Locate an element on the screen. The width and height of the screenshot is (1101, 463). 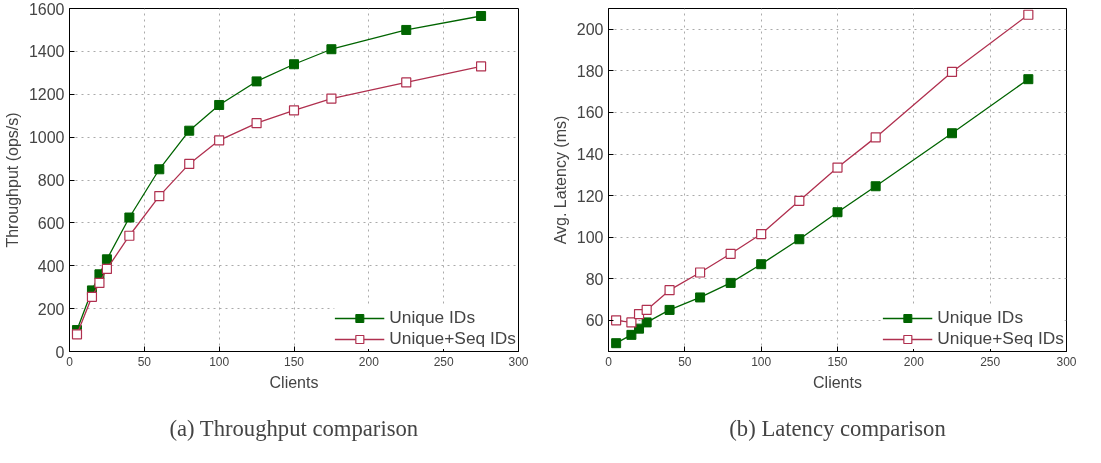
y-axis-title: Avg. Latency (ms) is located at coordinates (560, 180).